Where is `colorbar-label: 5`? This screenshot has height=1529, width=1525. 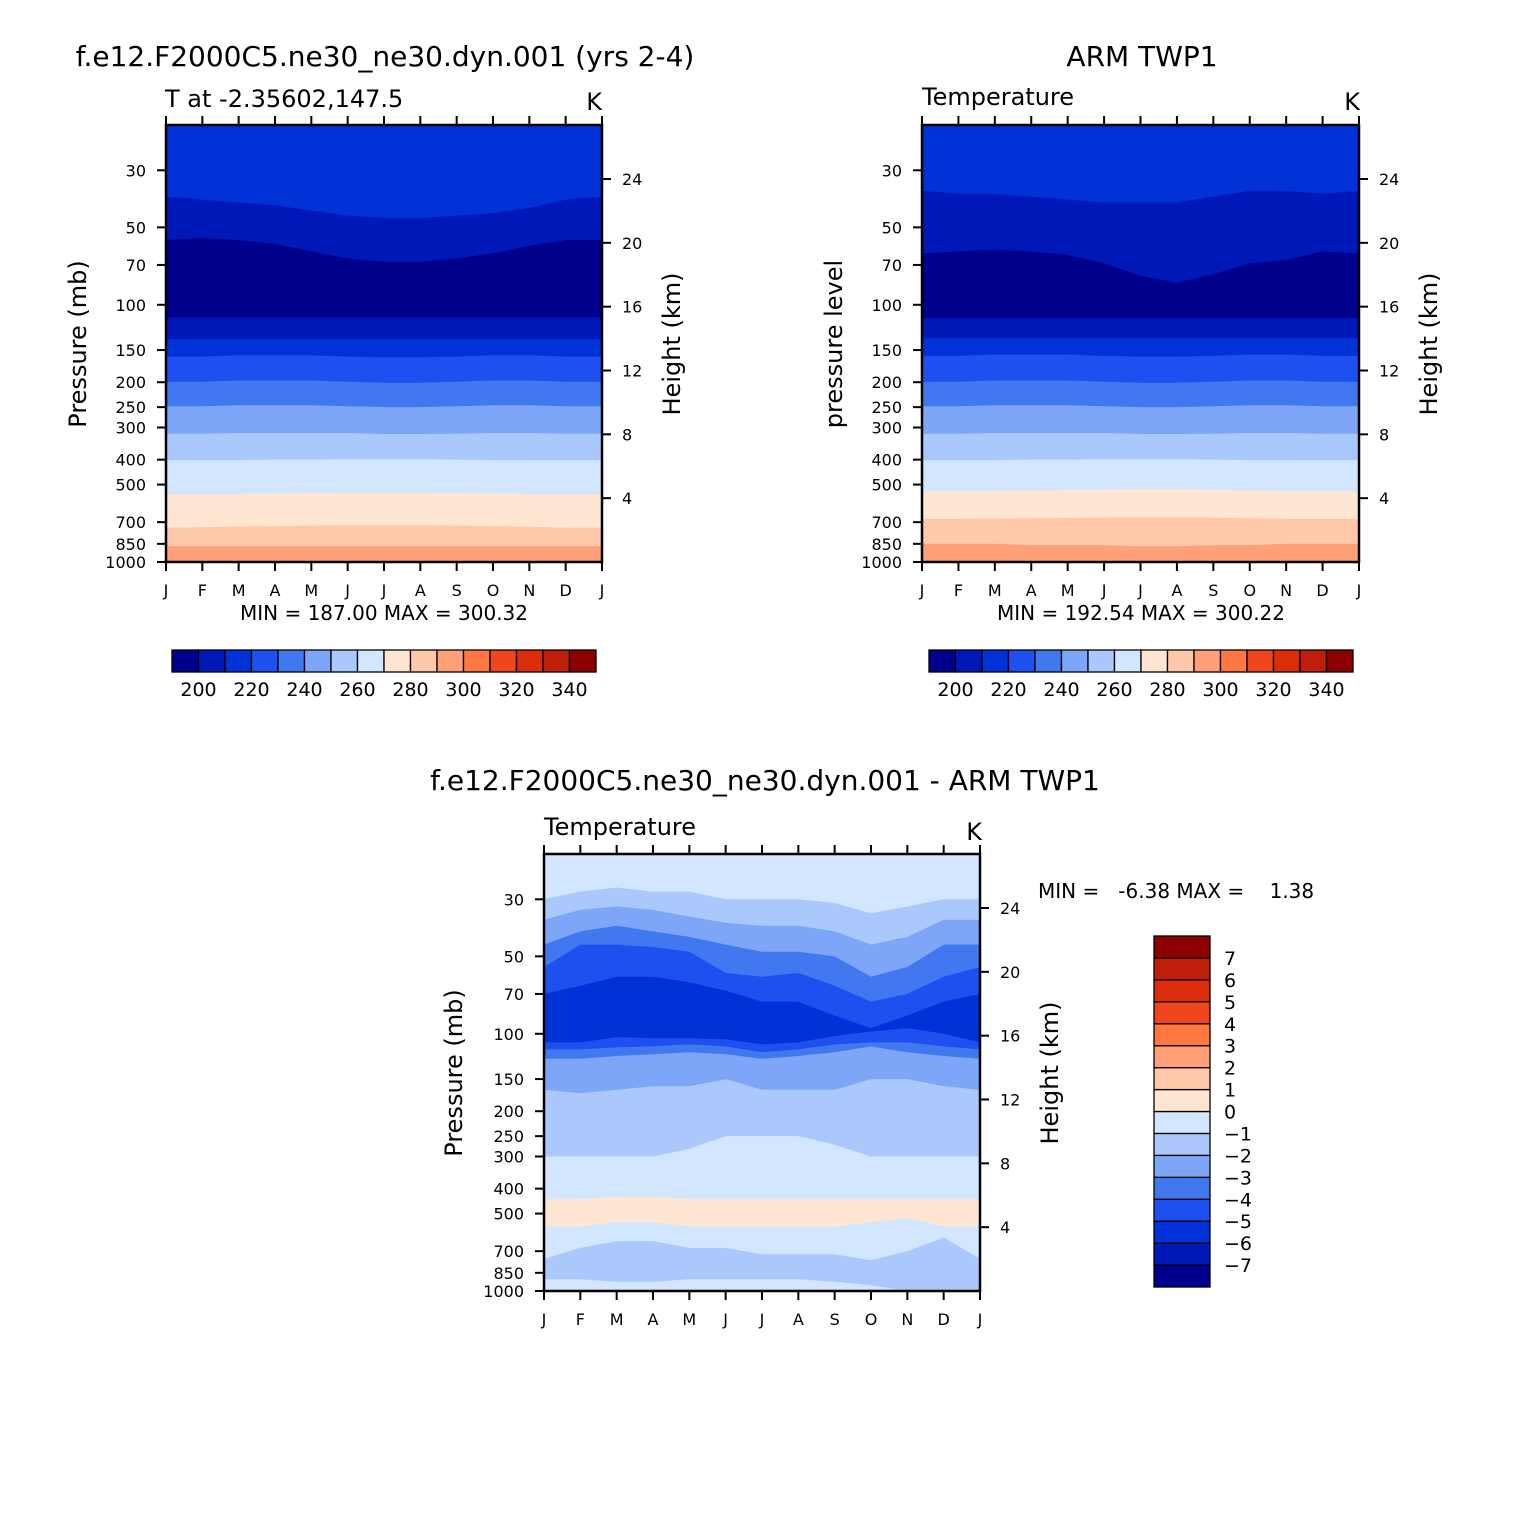 colorbar-label: 5 is located at coordinates (1230, 1003).